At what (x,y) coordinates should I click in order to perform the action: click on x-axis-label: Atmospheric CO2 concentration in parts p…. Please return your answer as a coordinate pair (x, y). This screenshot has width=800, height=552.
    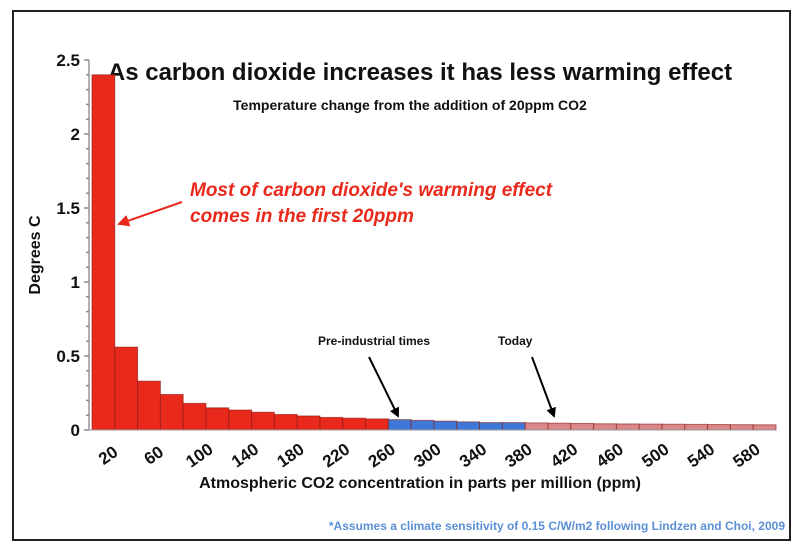
    Looking at the image, I should click on (420, 483).